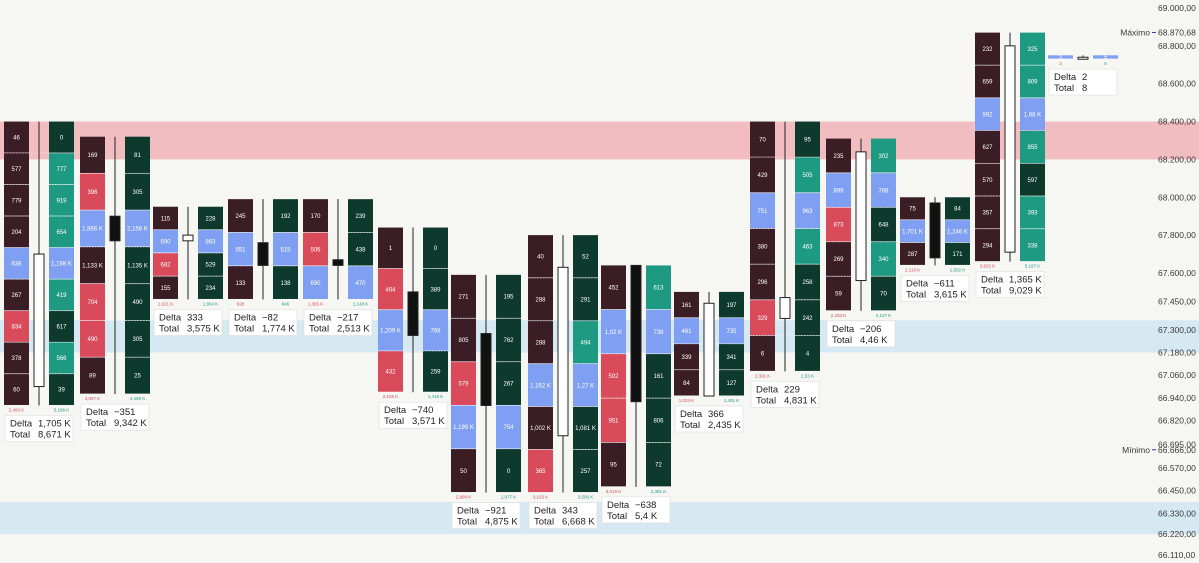 This screenshot has width=1199, height=563. Describe the element at coordinates (210, 289) in the screenshot. I see `buy-volume-label: 234` at that location.